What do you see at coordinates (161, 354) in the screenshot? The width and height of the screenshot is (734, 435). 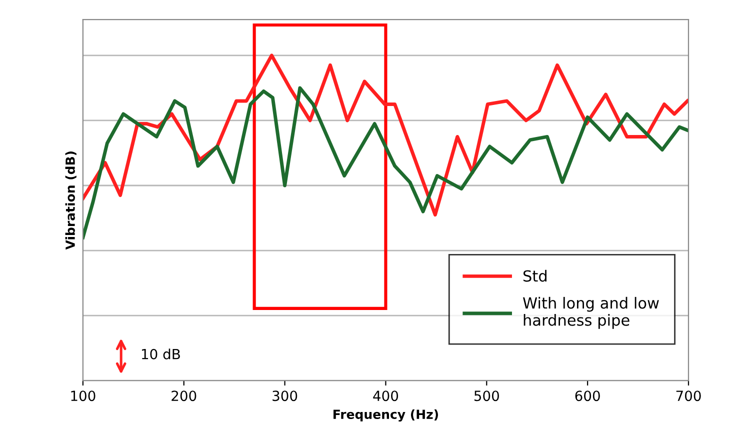 I see `annotation: 10 dB` at bounding box center [161, 354].